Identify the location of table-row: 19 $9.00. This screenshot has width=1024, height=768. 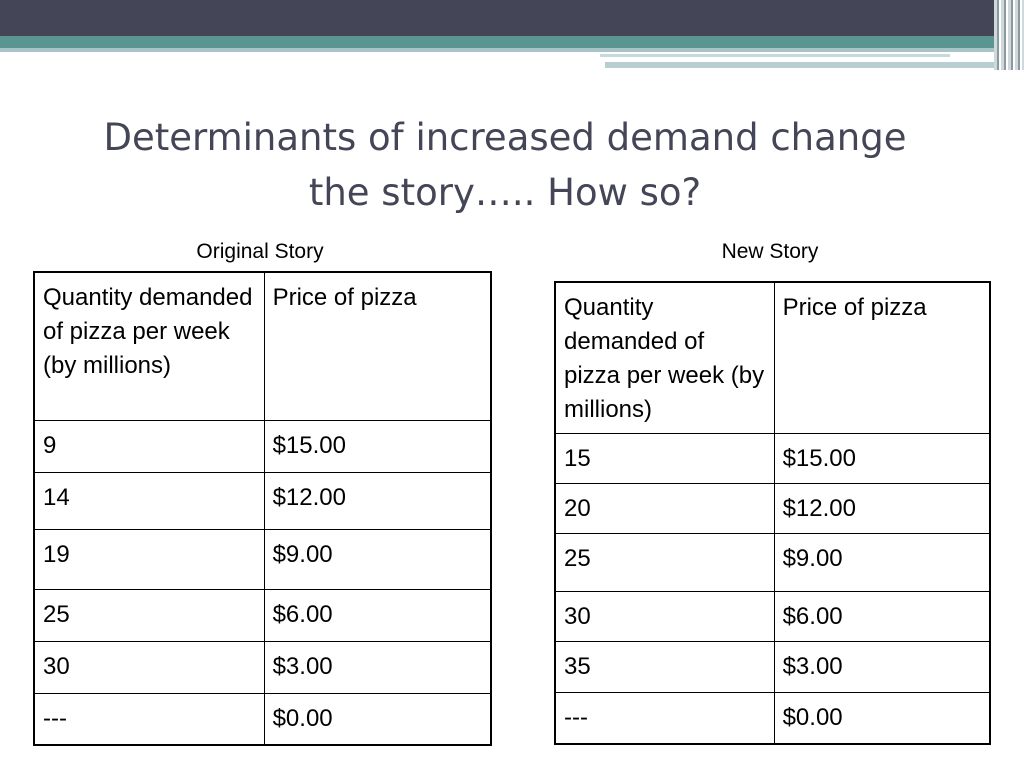
(262, 559).